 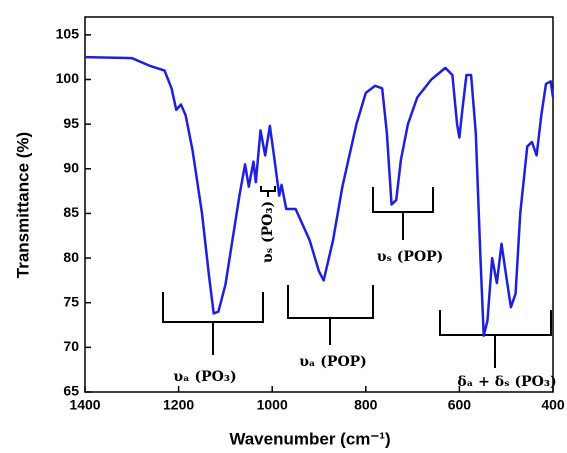 What do you see at coordinates (553, 405) in the screenshot?
I see `x-tick-label: 400` at bounding box center [553, 405].